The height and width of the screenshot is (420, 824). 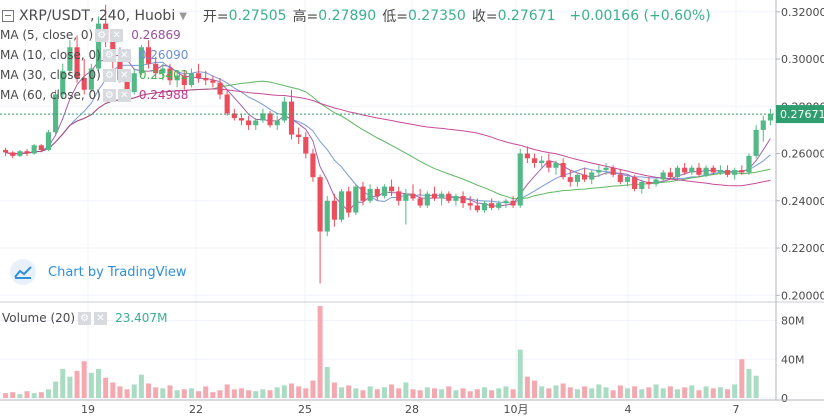 What do you see at coordinates (117, 272) in the screenshot?
I see `brand-text: Chart by TradingView` at bounding box center [117, 272].